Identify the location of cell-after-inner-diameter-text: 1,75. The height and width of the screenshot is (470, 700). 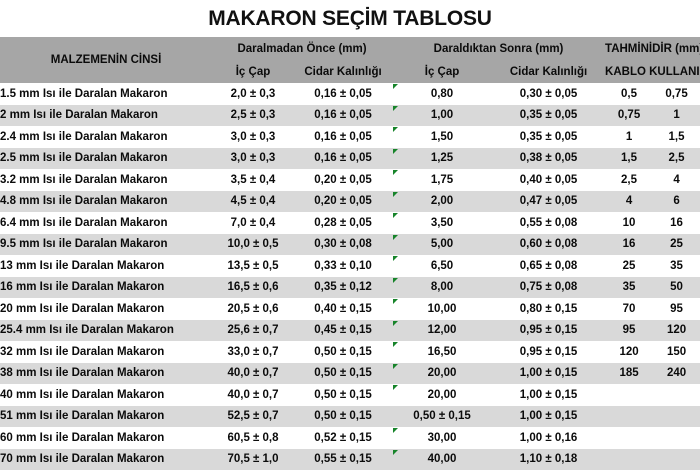
(442, 180).